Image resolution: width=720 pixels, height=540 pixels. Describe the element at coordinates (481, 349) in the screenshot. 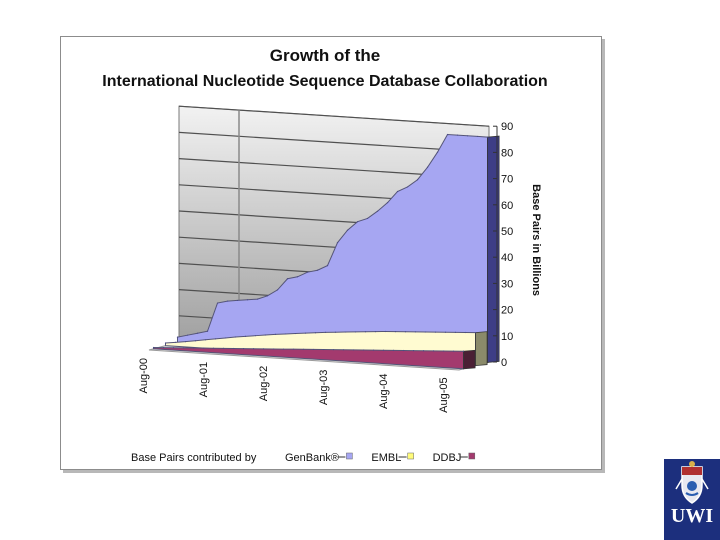

I see `series-side-embl` at that location.